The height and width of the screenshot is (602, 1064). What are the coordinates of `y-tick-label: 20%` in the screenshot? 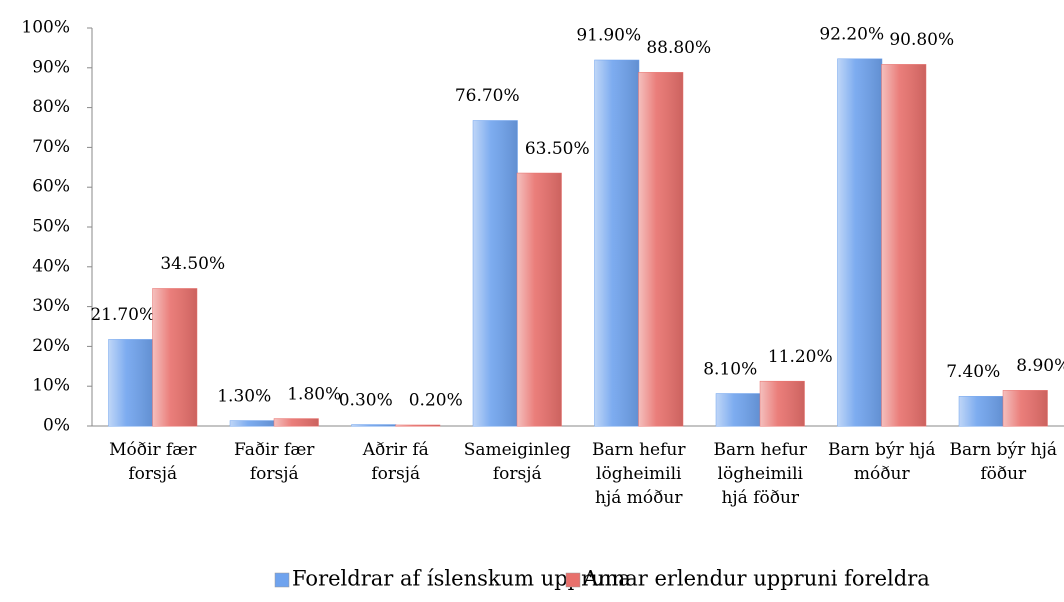 It's located at (51, 346).